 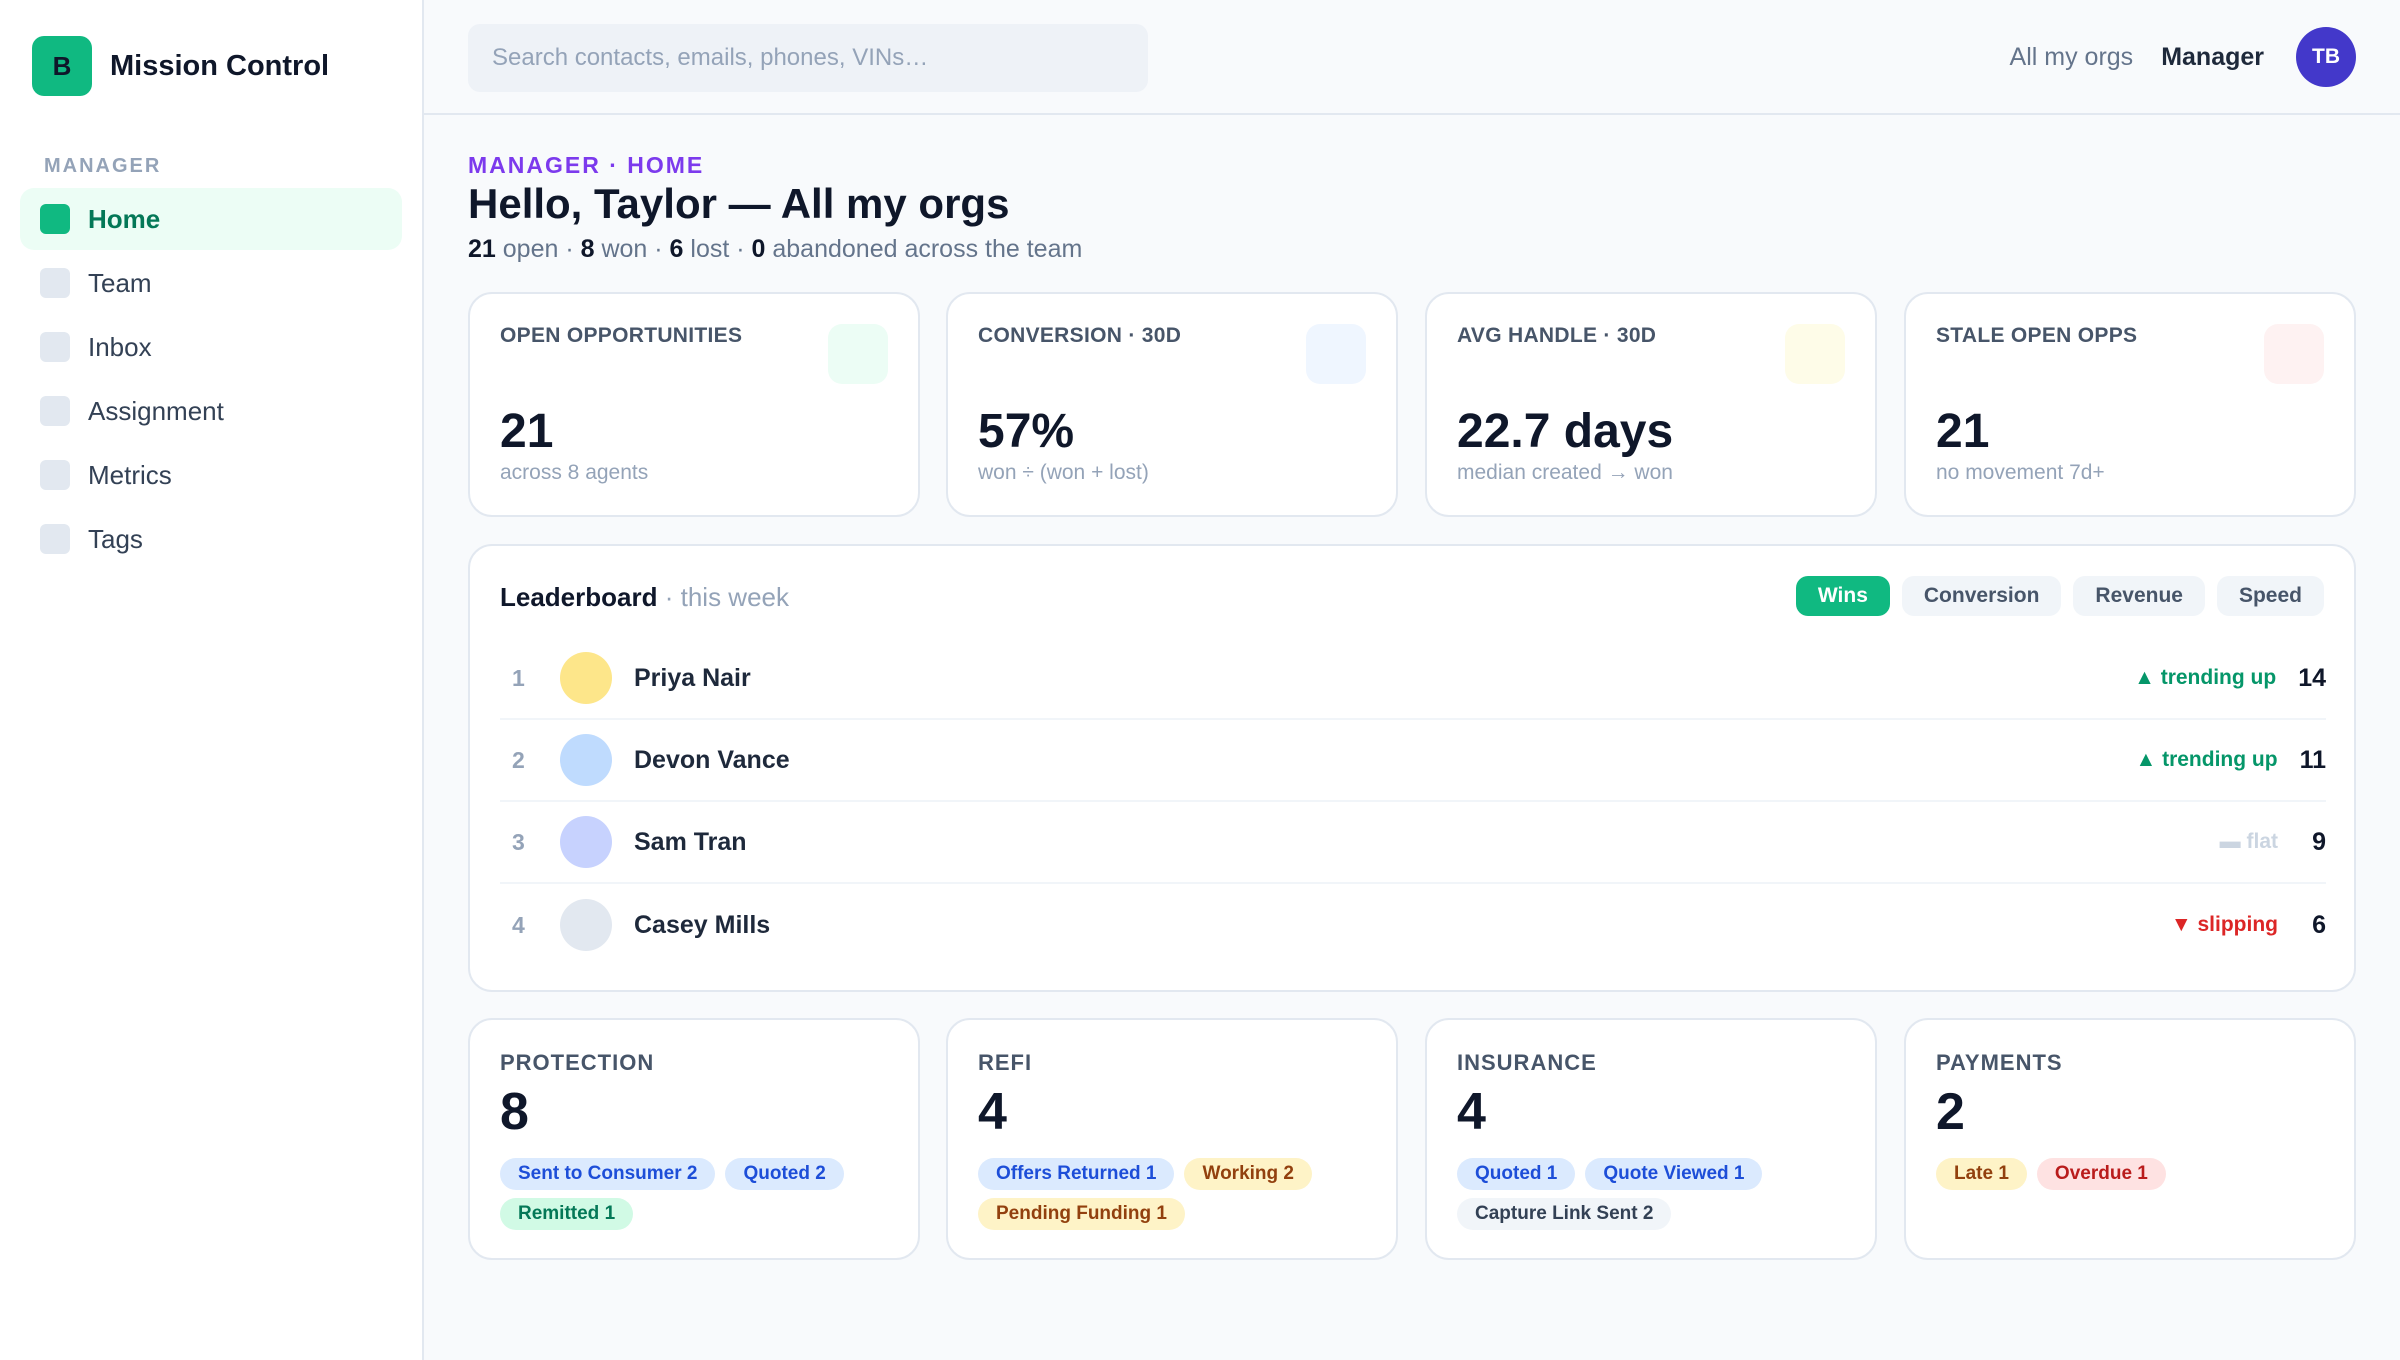 I want to click on leaderboard-title-text: Leaderboard, so click(x=579, y=597).